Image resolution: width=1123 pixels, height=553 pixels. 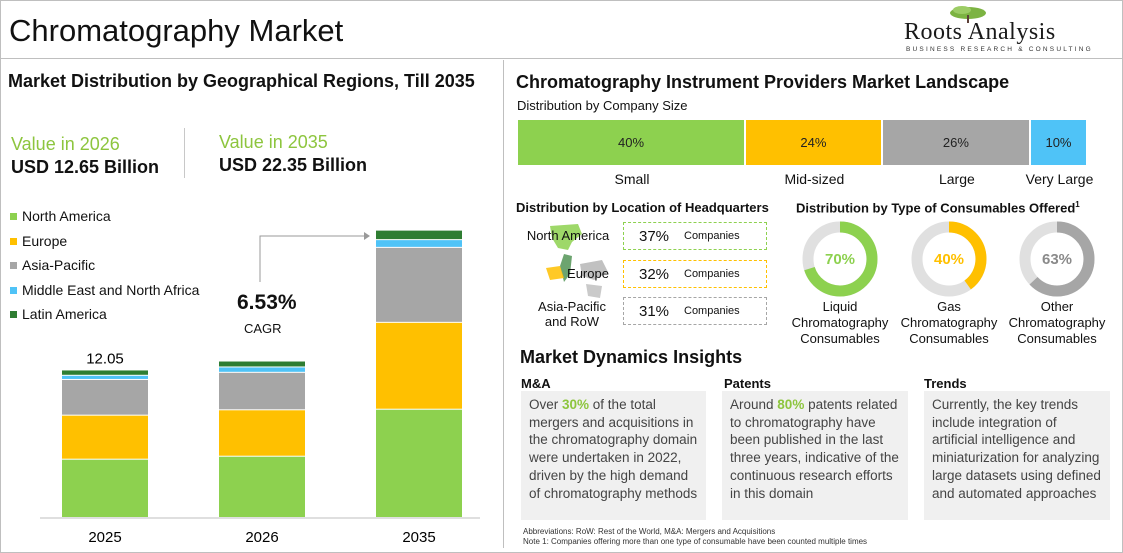 I want to click on size-label: Mid-sized, so click(x=814, y=179).